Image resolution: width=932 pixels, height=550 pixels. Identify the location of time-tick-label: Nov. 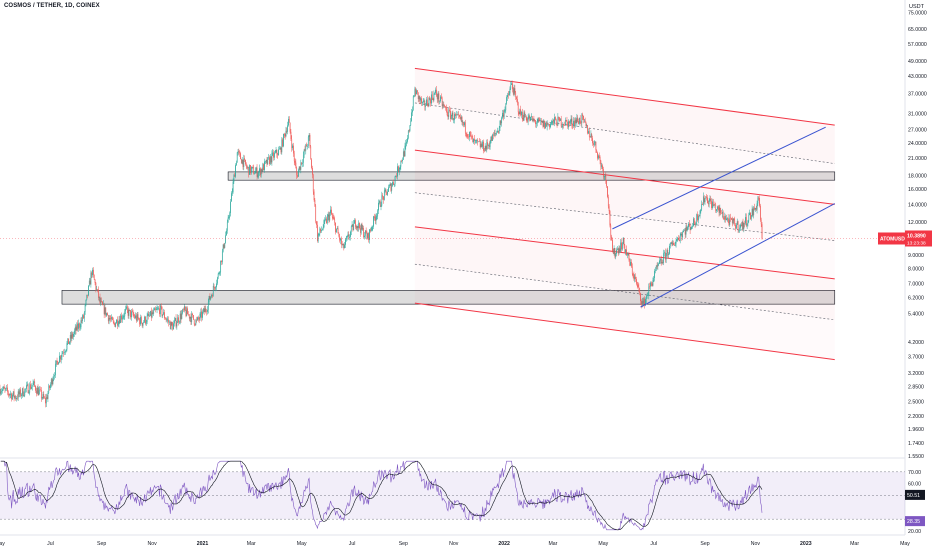
(756, 544).